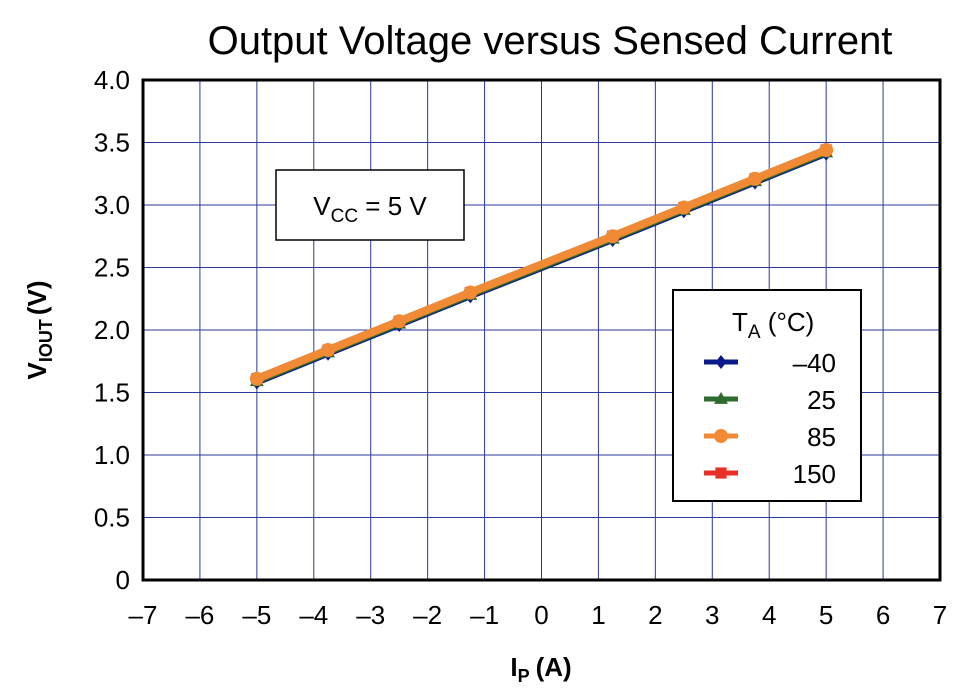 The image size is (976, 700). I want to click on x-ticks: –7 –6 –5 –4 –3 –2 –1 0 1 2 3 4 5 6 7, so click(538, 615).